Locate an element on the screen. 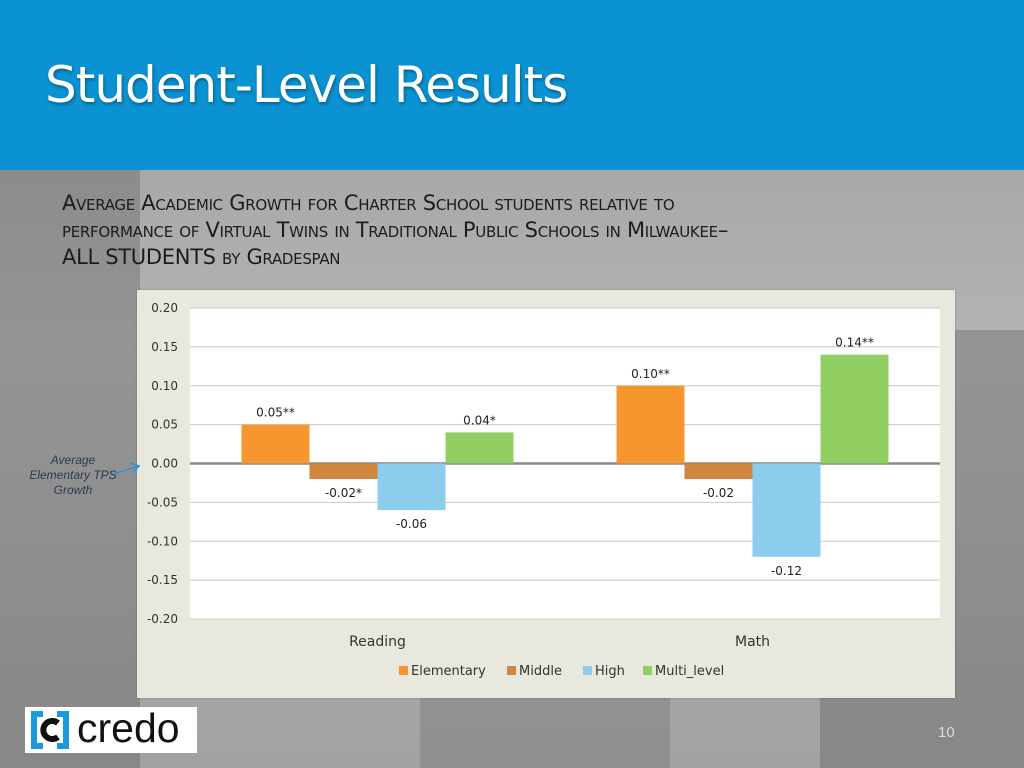  side-note-average-elementary: Average Elementary TPS Growth is located at coordinates (73, 475).